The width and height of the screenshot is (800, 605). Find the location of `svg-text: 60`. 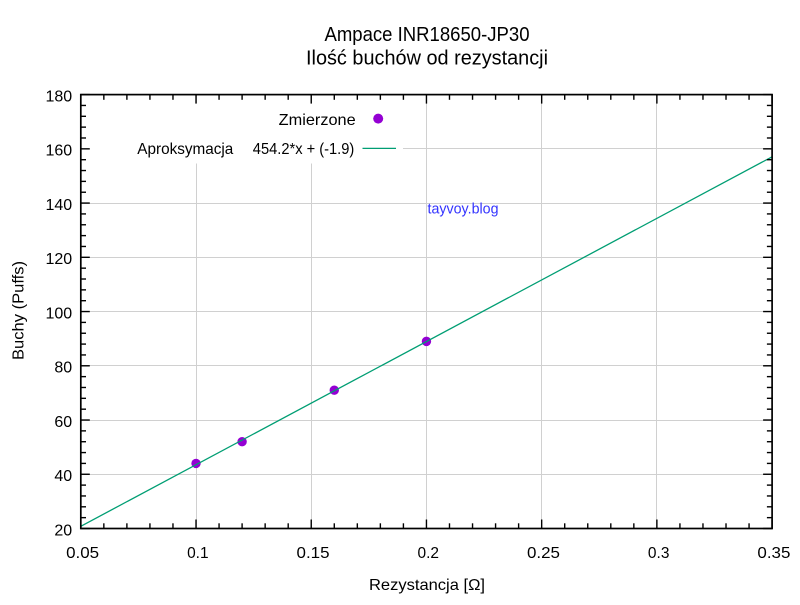

svg-text: 60 is located at coordinates (63, 422).